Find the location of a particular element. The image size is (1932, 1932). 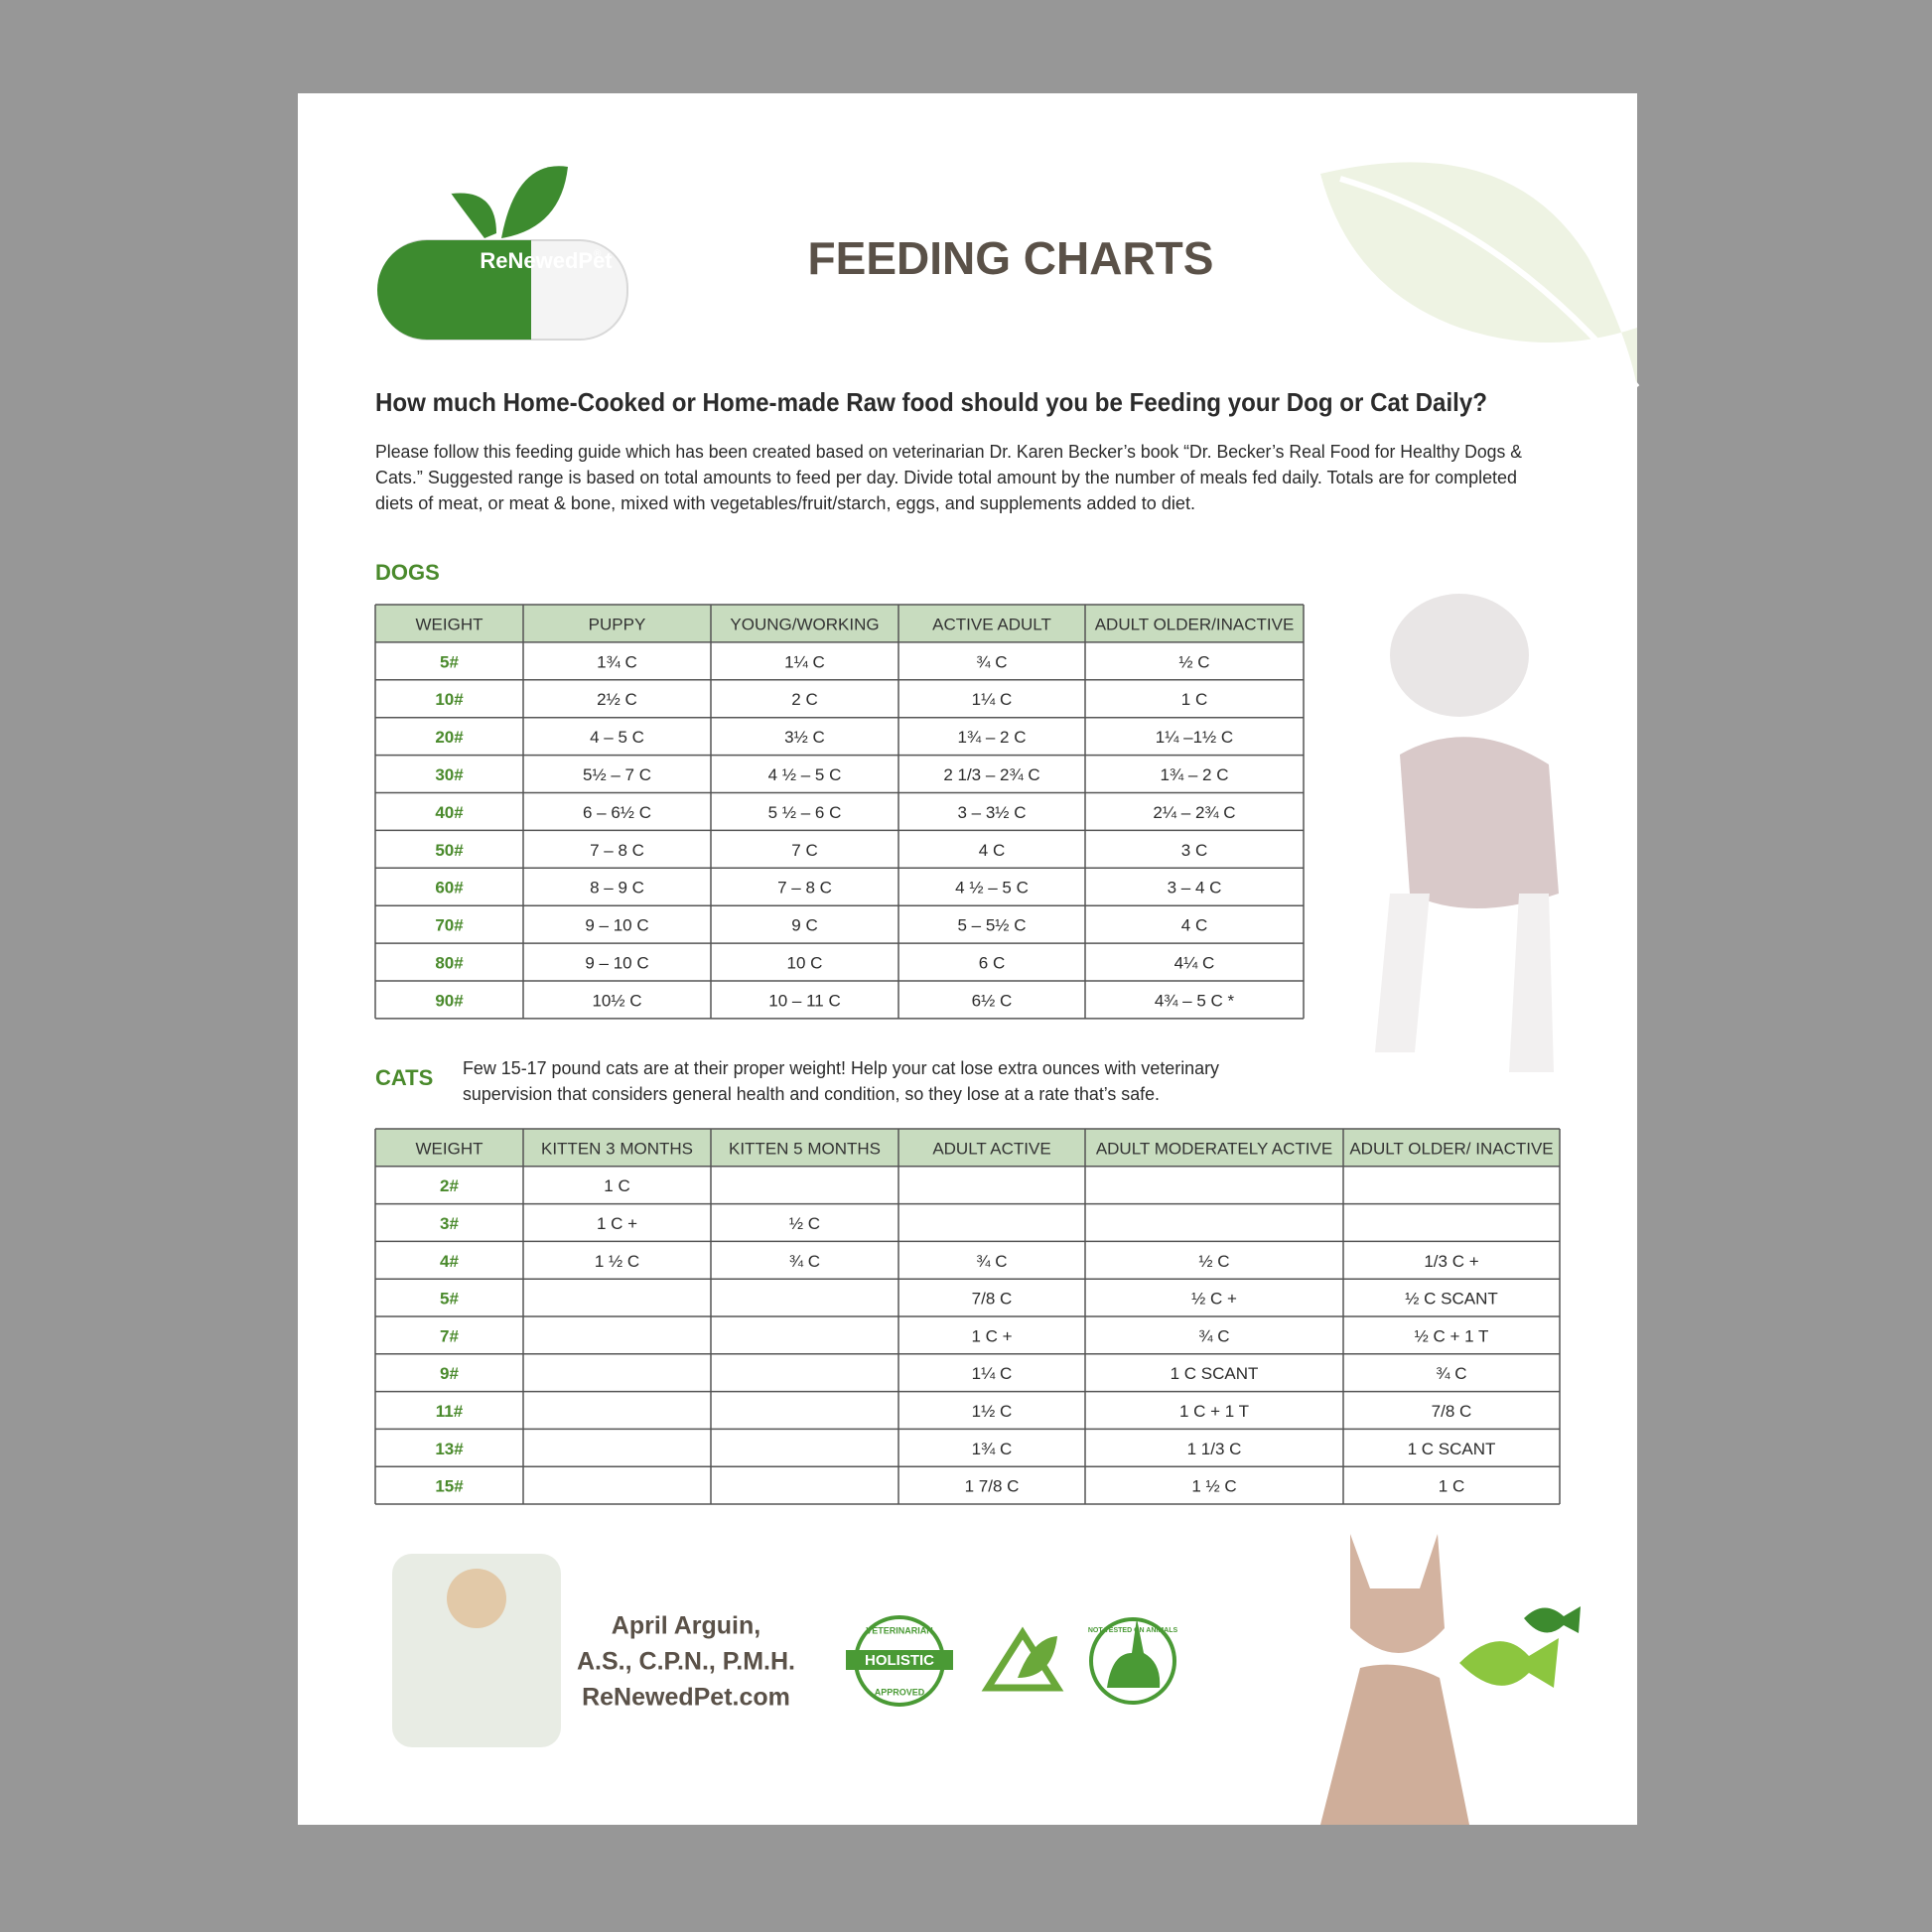

weight-cell: 11# is located at coordinates (450, 1411).